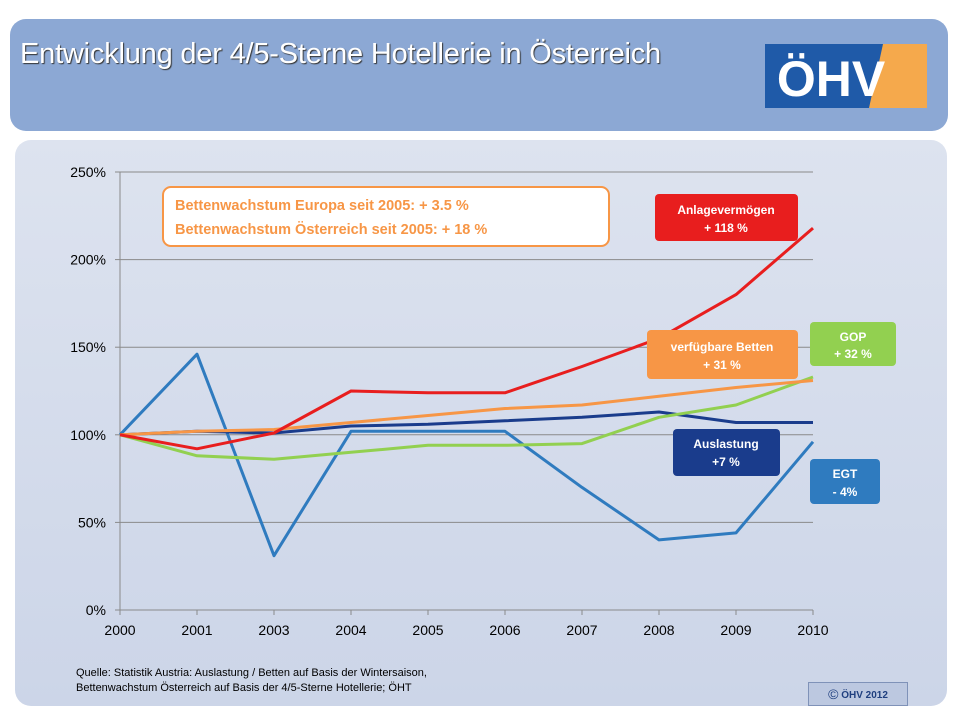 Image resolution: width=960 pixels, height=720 pixels. What do you see at coordinates (726, 217) in the screenshot?
I see `label-anlagevermoegen: Anlagevermögen + 118 %` at bounding box center [726, 217].